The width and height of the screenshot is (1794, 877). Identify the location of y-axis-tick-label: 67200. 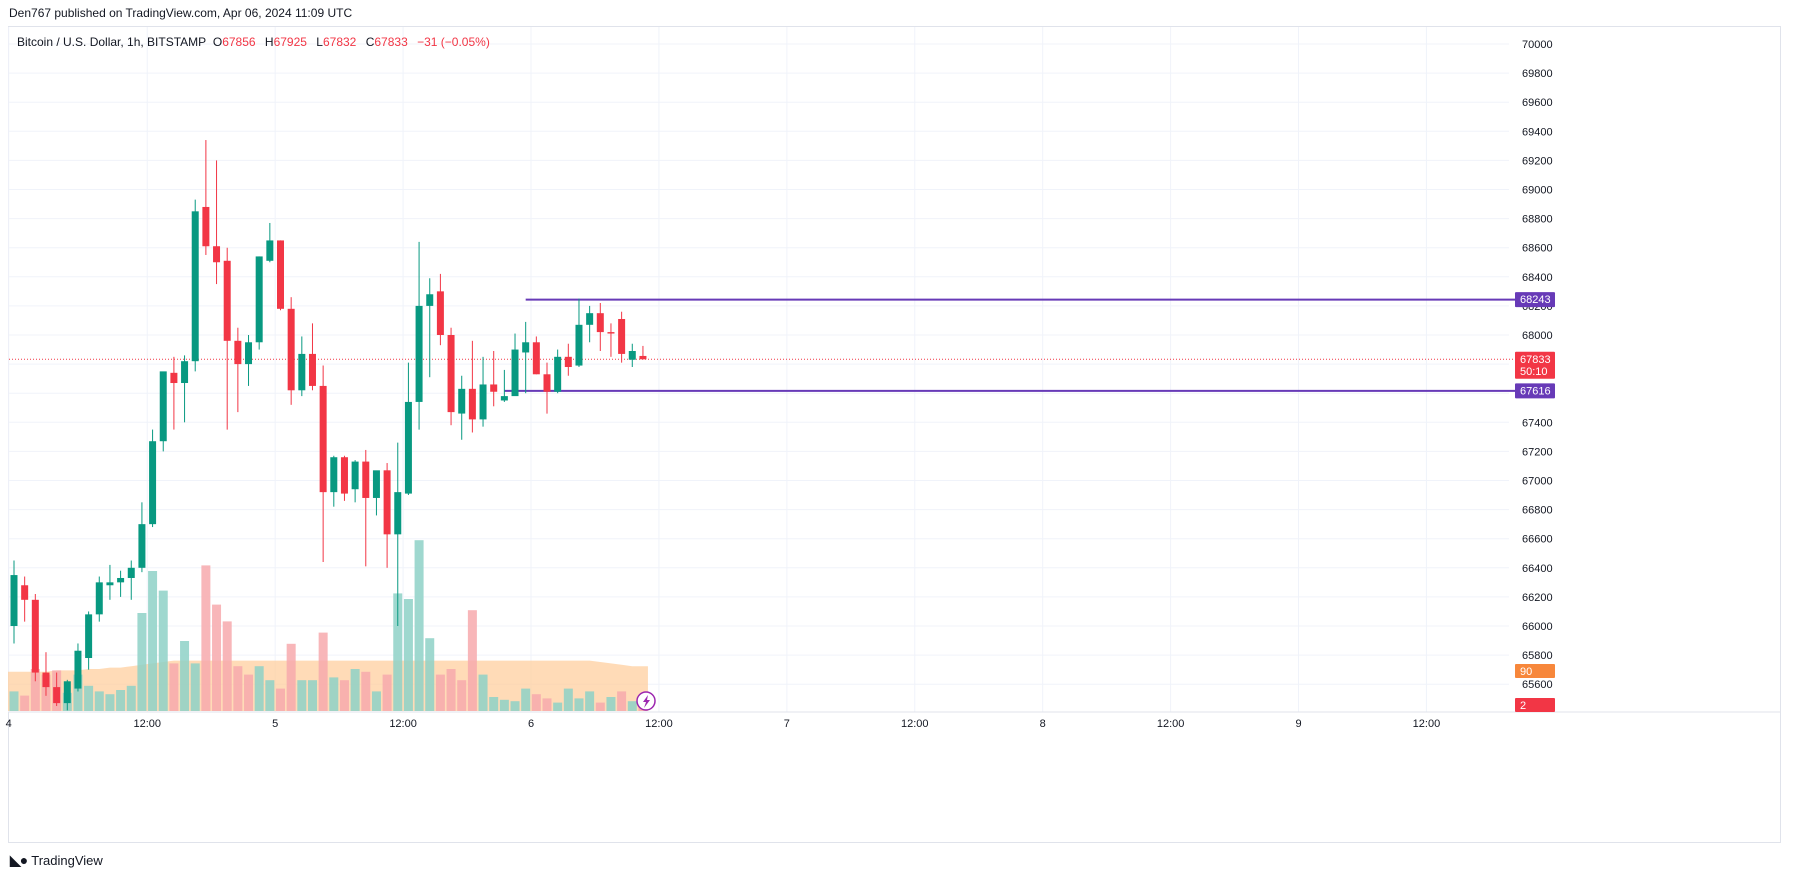
(1537, 452).